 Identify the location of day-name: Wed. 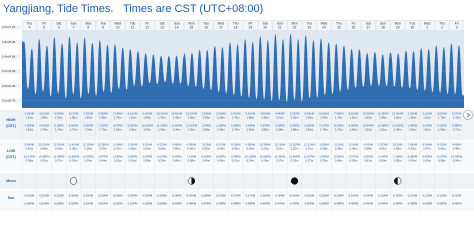
(221, 23).